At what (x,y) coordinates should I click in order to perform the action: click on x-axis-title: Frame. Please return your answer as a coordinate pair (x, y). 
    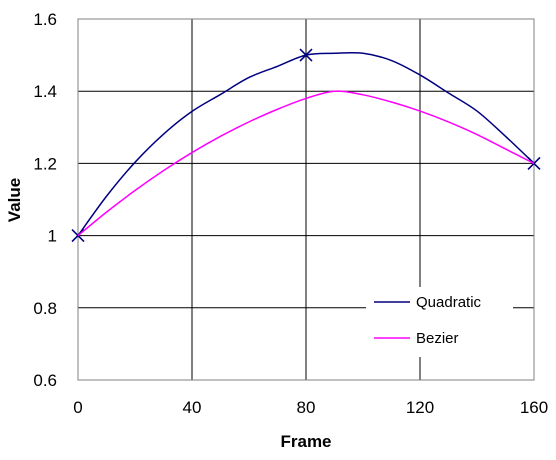
    Looking at the image, I should click on (305, 441).